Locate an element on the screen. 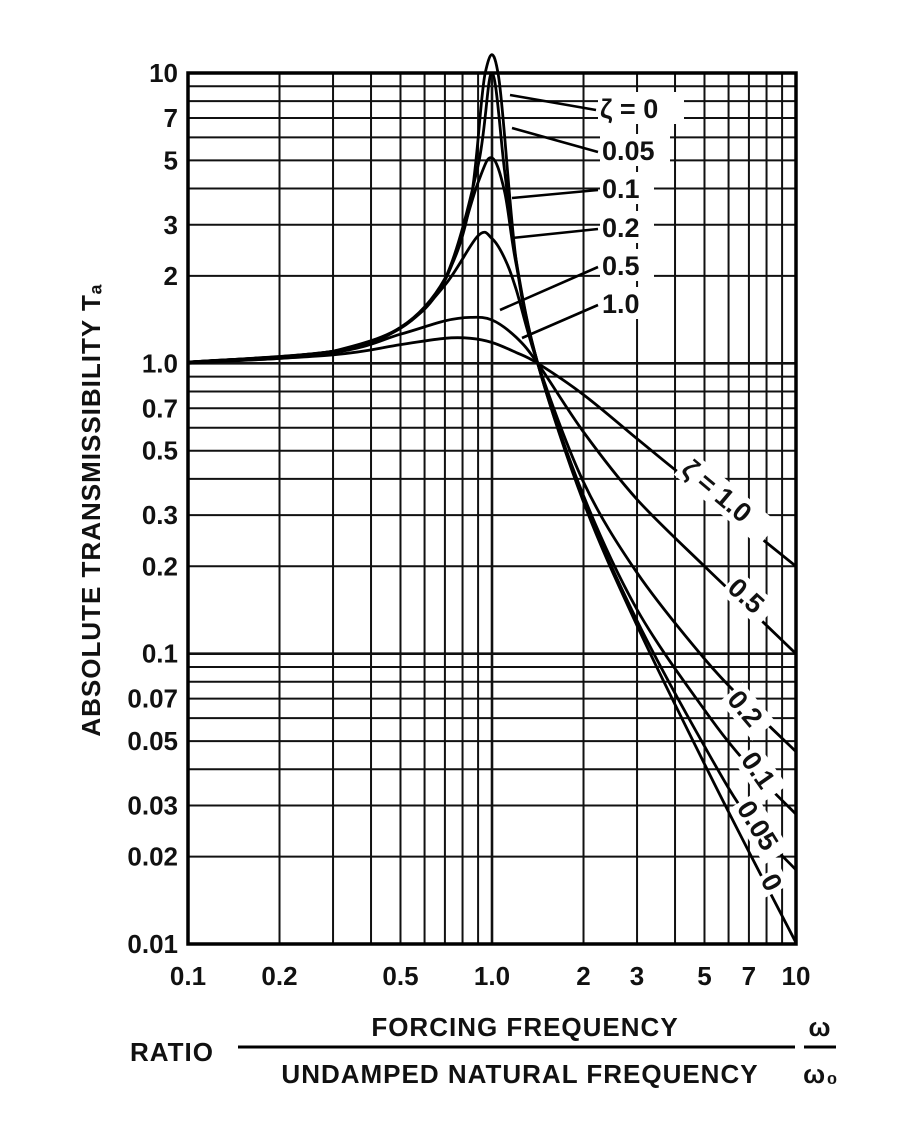 The width and height of the screenshot is (900, 1125). x-axis-symbol-denominator: ω₀ is located at coordinates (821, 1074).